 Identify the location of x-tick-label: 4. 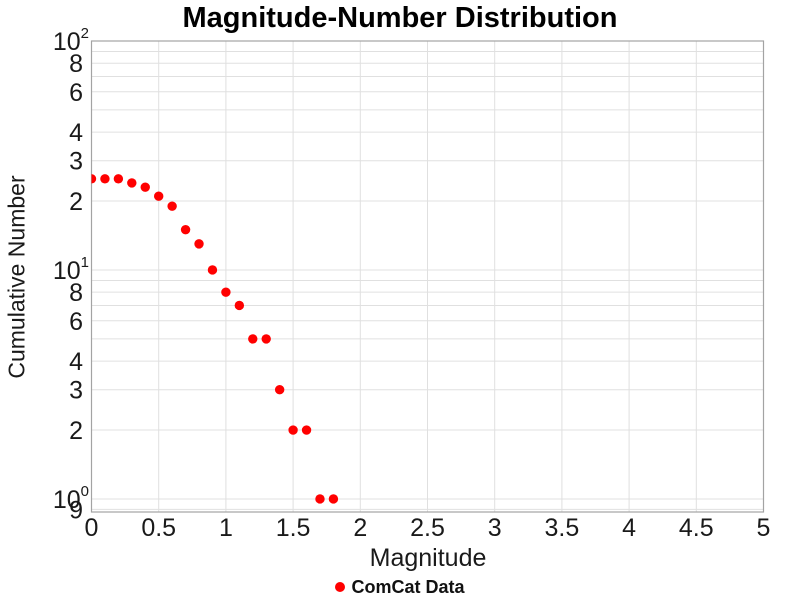
(629, 528).